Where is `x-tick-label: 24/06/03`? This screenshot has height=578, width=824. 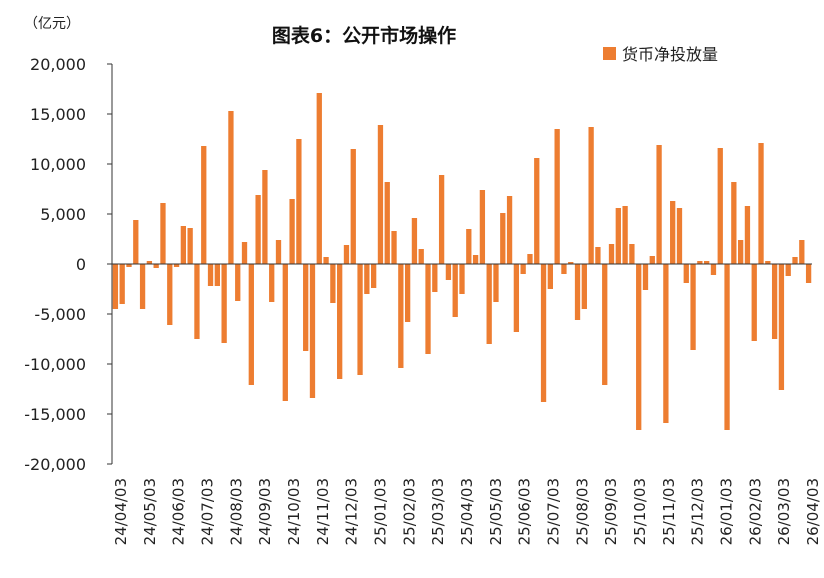 x-tick-label: 24/06/03 is located at coordinates (179, 511).